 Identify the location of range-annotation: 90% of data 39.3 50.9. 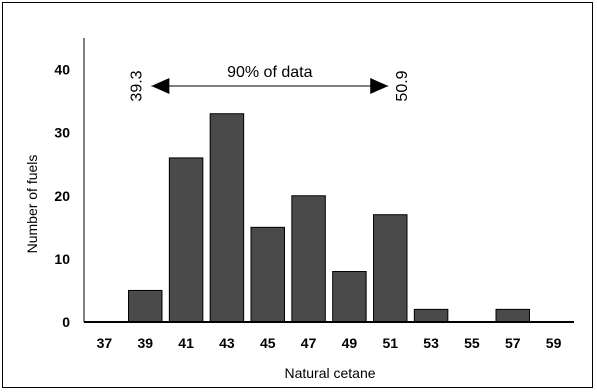
(269, 83).